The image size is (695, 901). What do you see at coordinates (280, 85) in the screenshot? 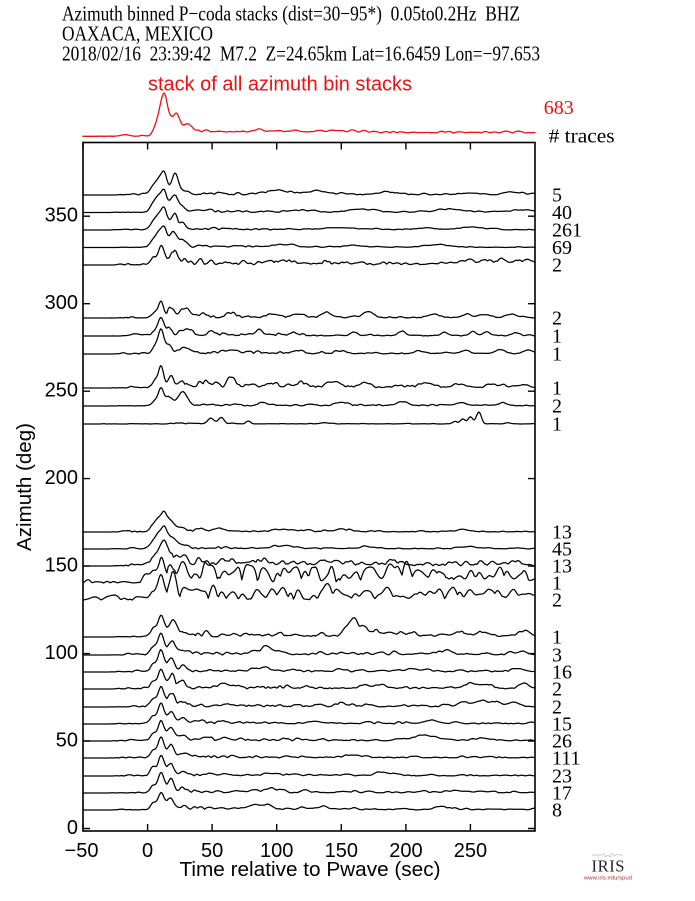
I see `svg-text:stack of all azimuth bin stack: stack of all azimuth bin stacks` at bounding box center [280, 85].